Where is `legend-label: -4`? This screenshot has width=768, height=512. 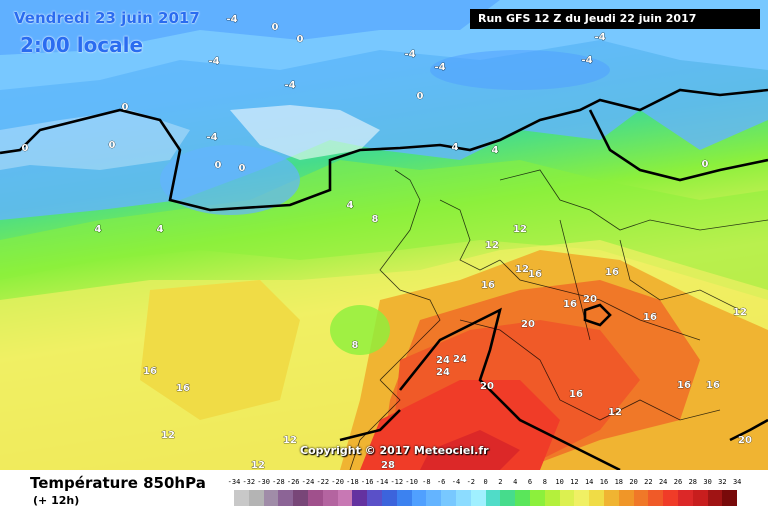
legend-label: -4 is located at coordinates (456, 482).